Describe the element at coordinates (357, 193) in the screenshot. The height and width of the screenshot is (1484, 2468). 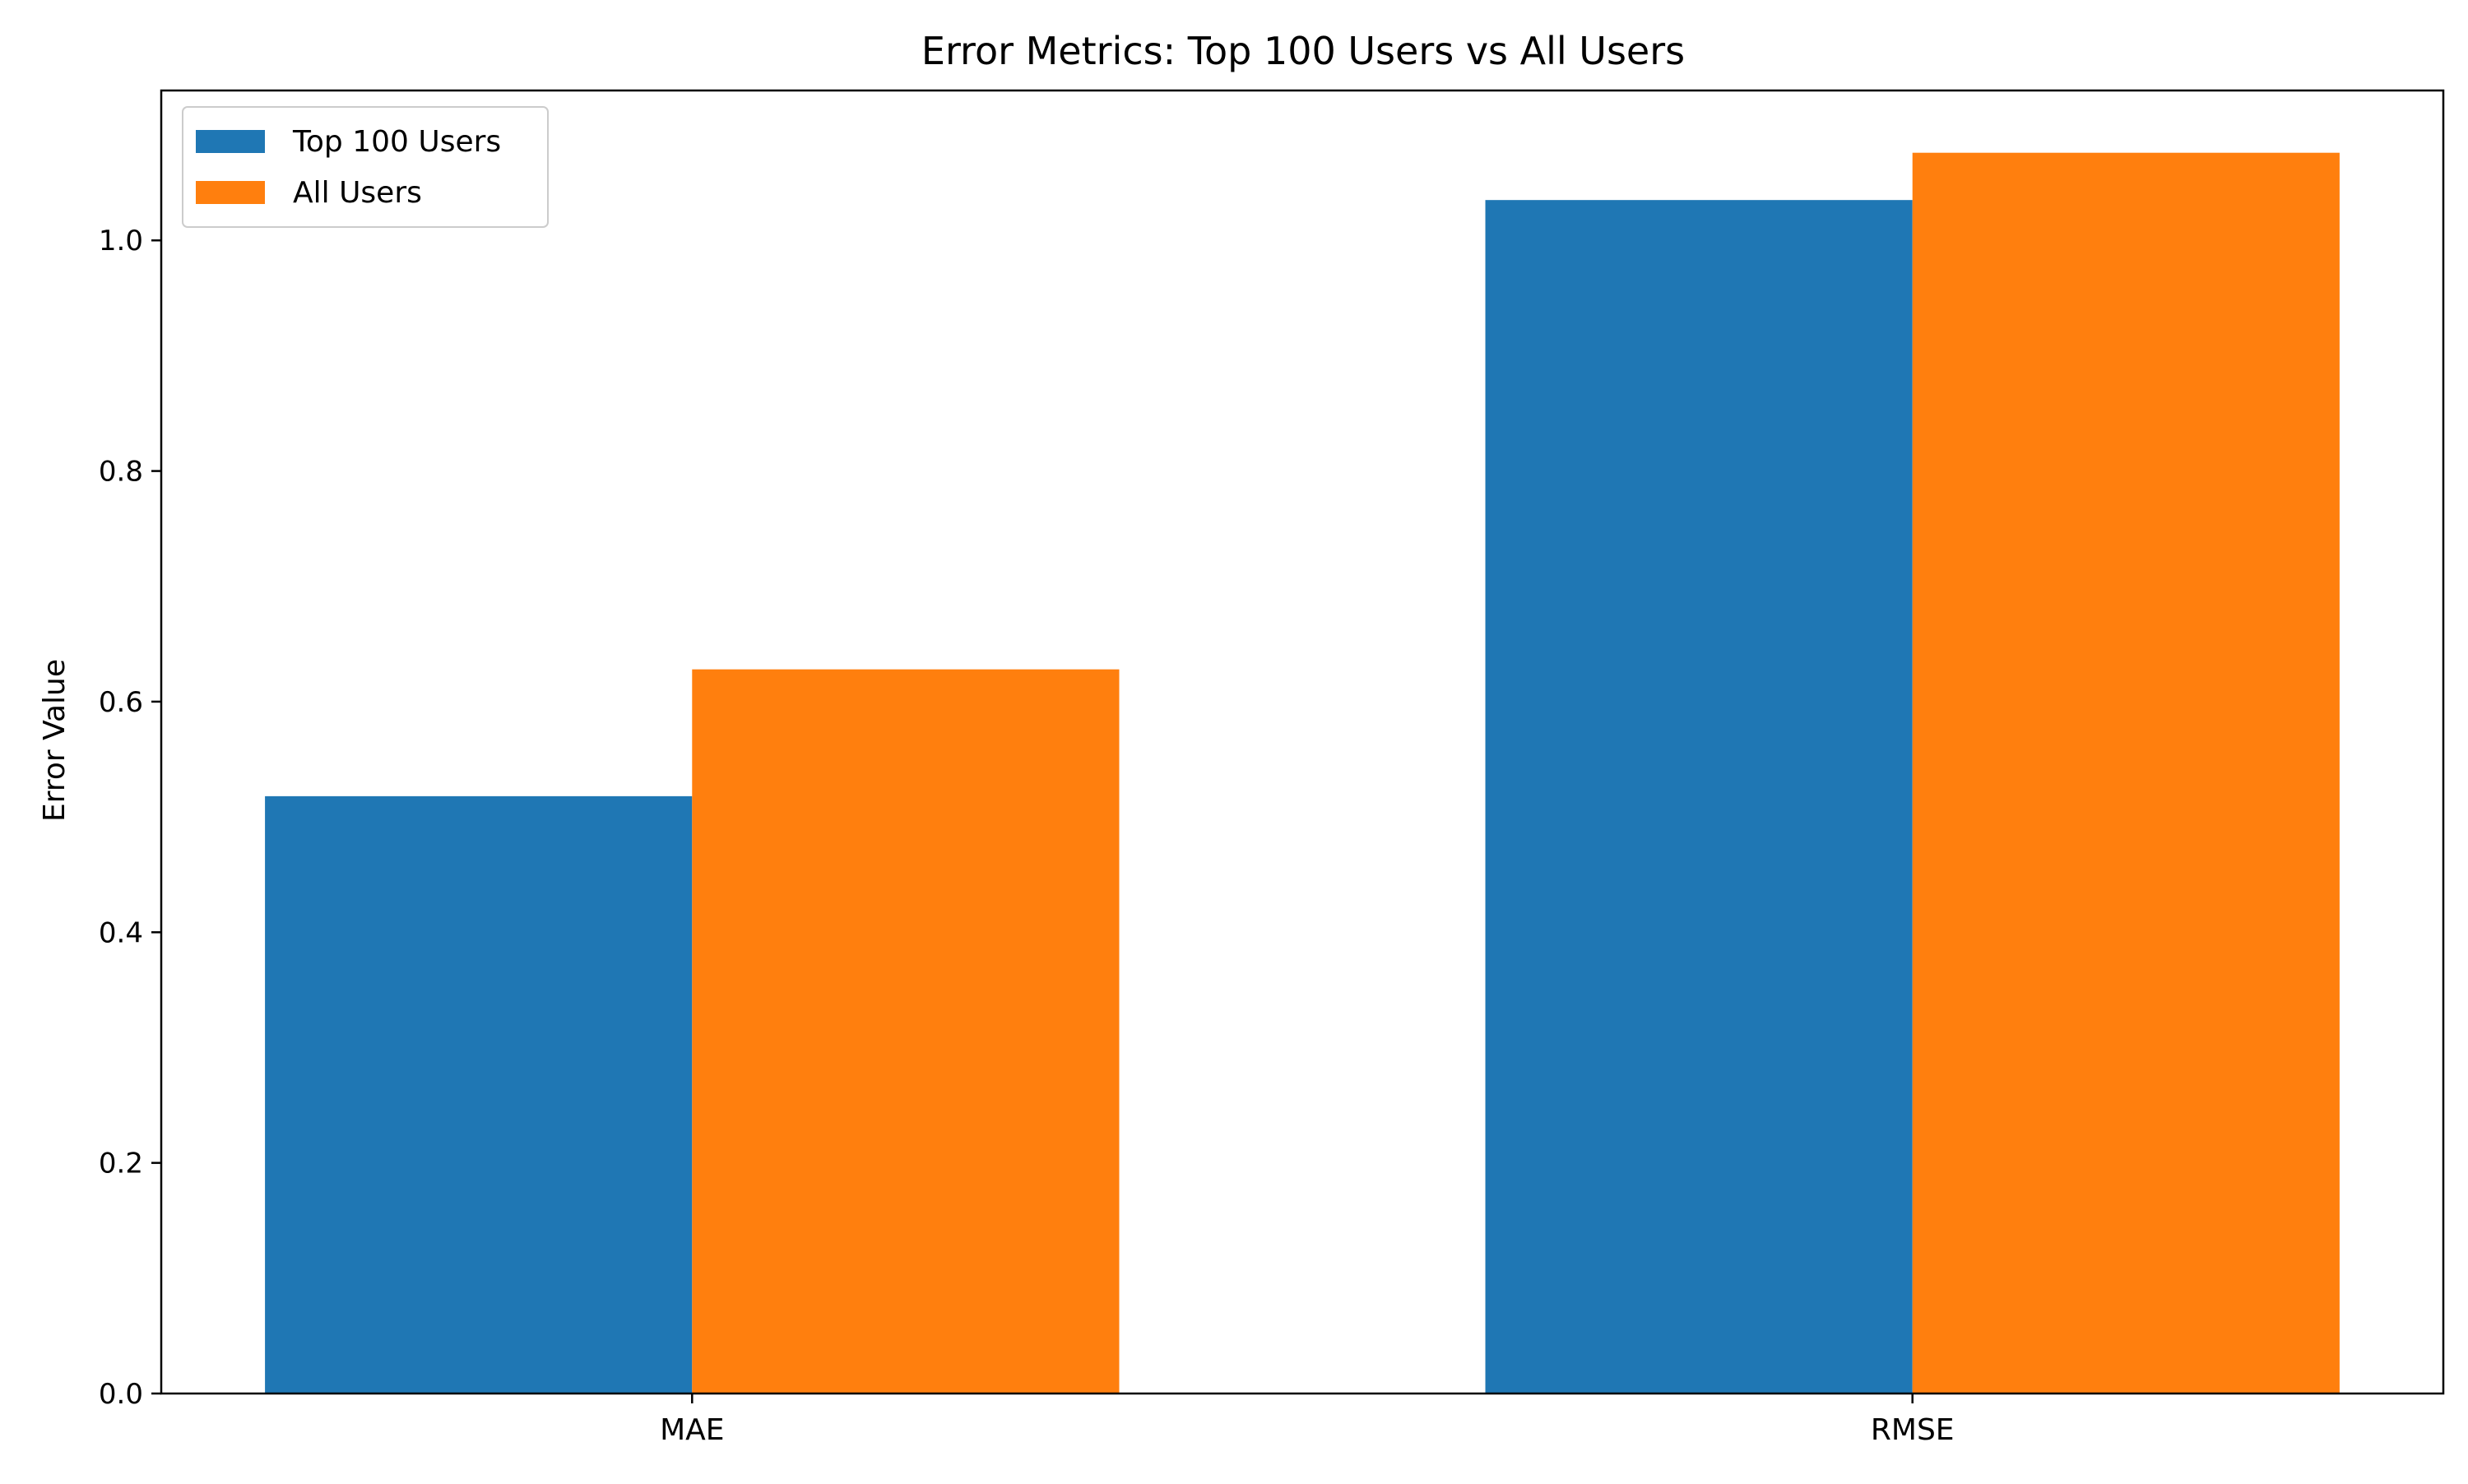
I see `legend-label: All Users` at that location.